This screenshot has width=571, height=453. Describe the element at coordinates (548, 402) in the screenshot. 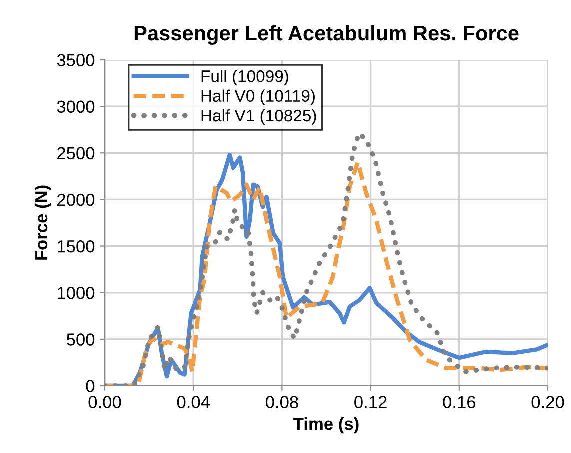

I see `x-tick-label: 0.20` at that location.